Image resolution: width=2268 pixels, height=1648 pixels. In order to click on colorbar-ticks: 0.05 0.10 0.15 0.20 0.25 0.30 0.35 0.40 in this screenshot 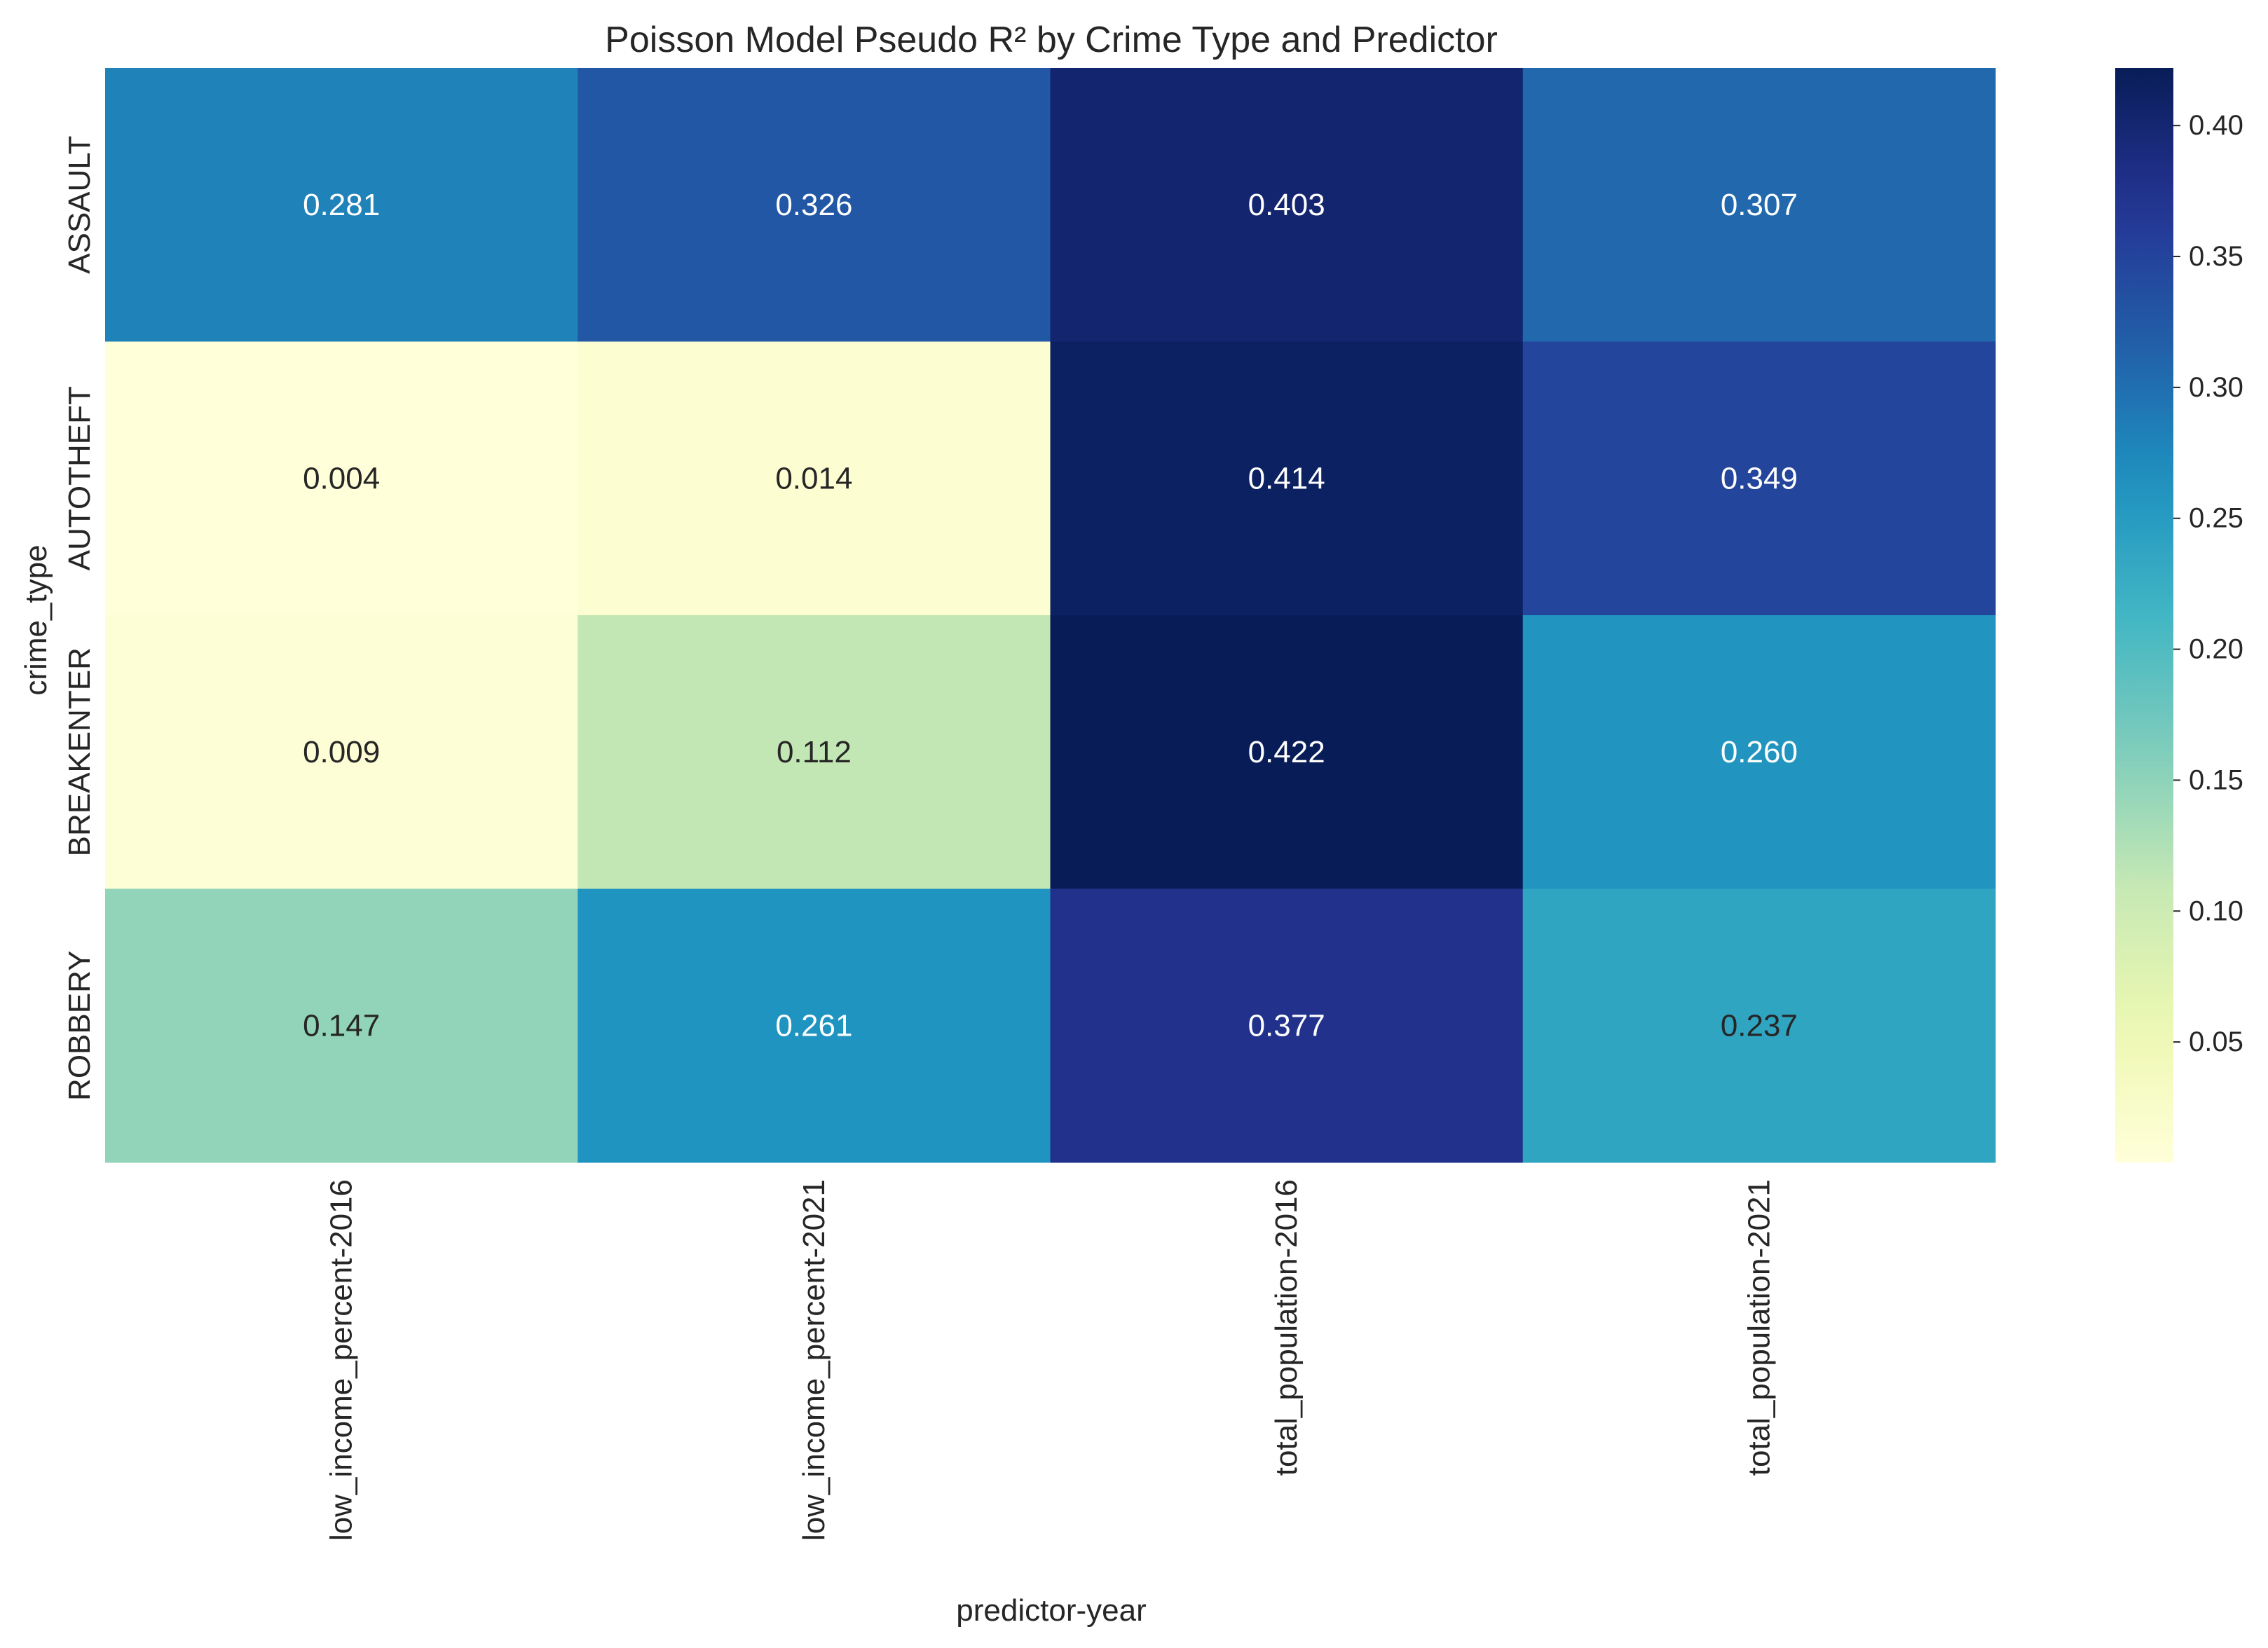, I will do `click(2208, 583)`.